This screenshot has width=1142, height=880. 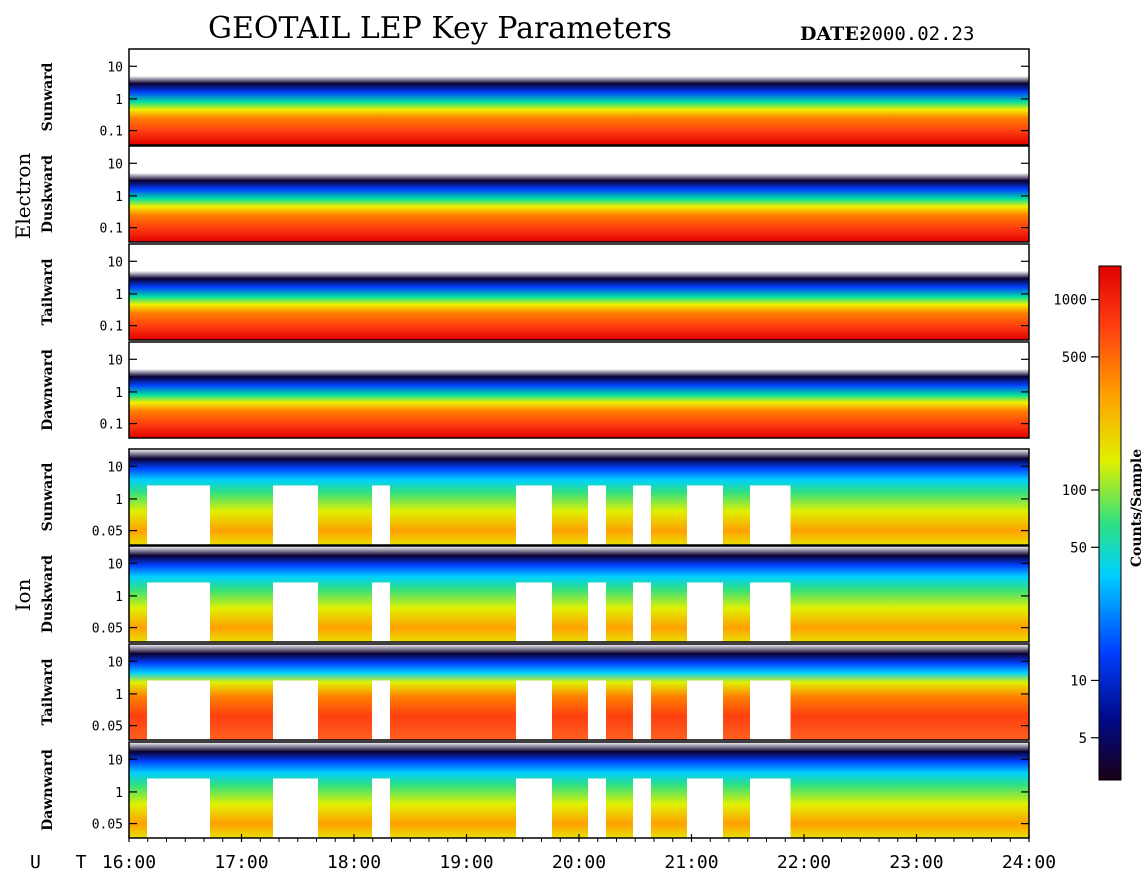 I want to click on panel-ion-dawnward: Dawnward 10 1 0.05, so click(x=535, y=790).